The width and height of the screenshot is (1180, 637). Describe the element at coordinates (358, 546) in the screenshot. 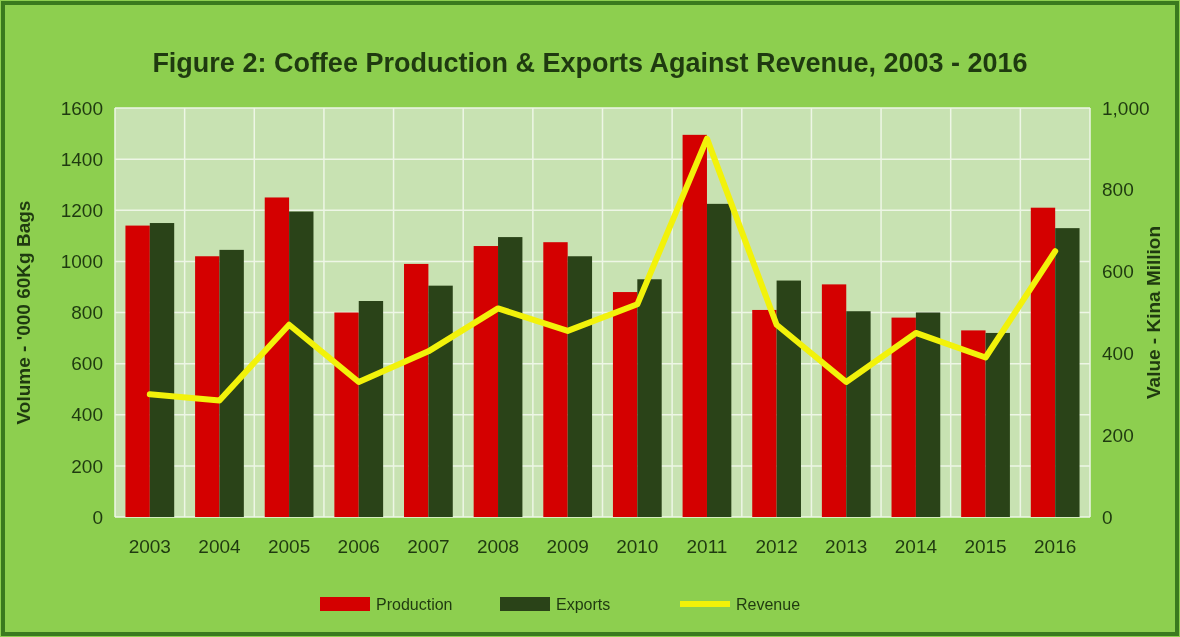

I see `x-tick-label: 2006` at that location.